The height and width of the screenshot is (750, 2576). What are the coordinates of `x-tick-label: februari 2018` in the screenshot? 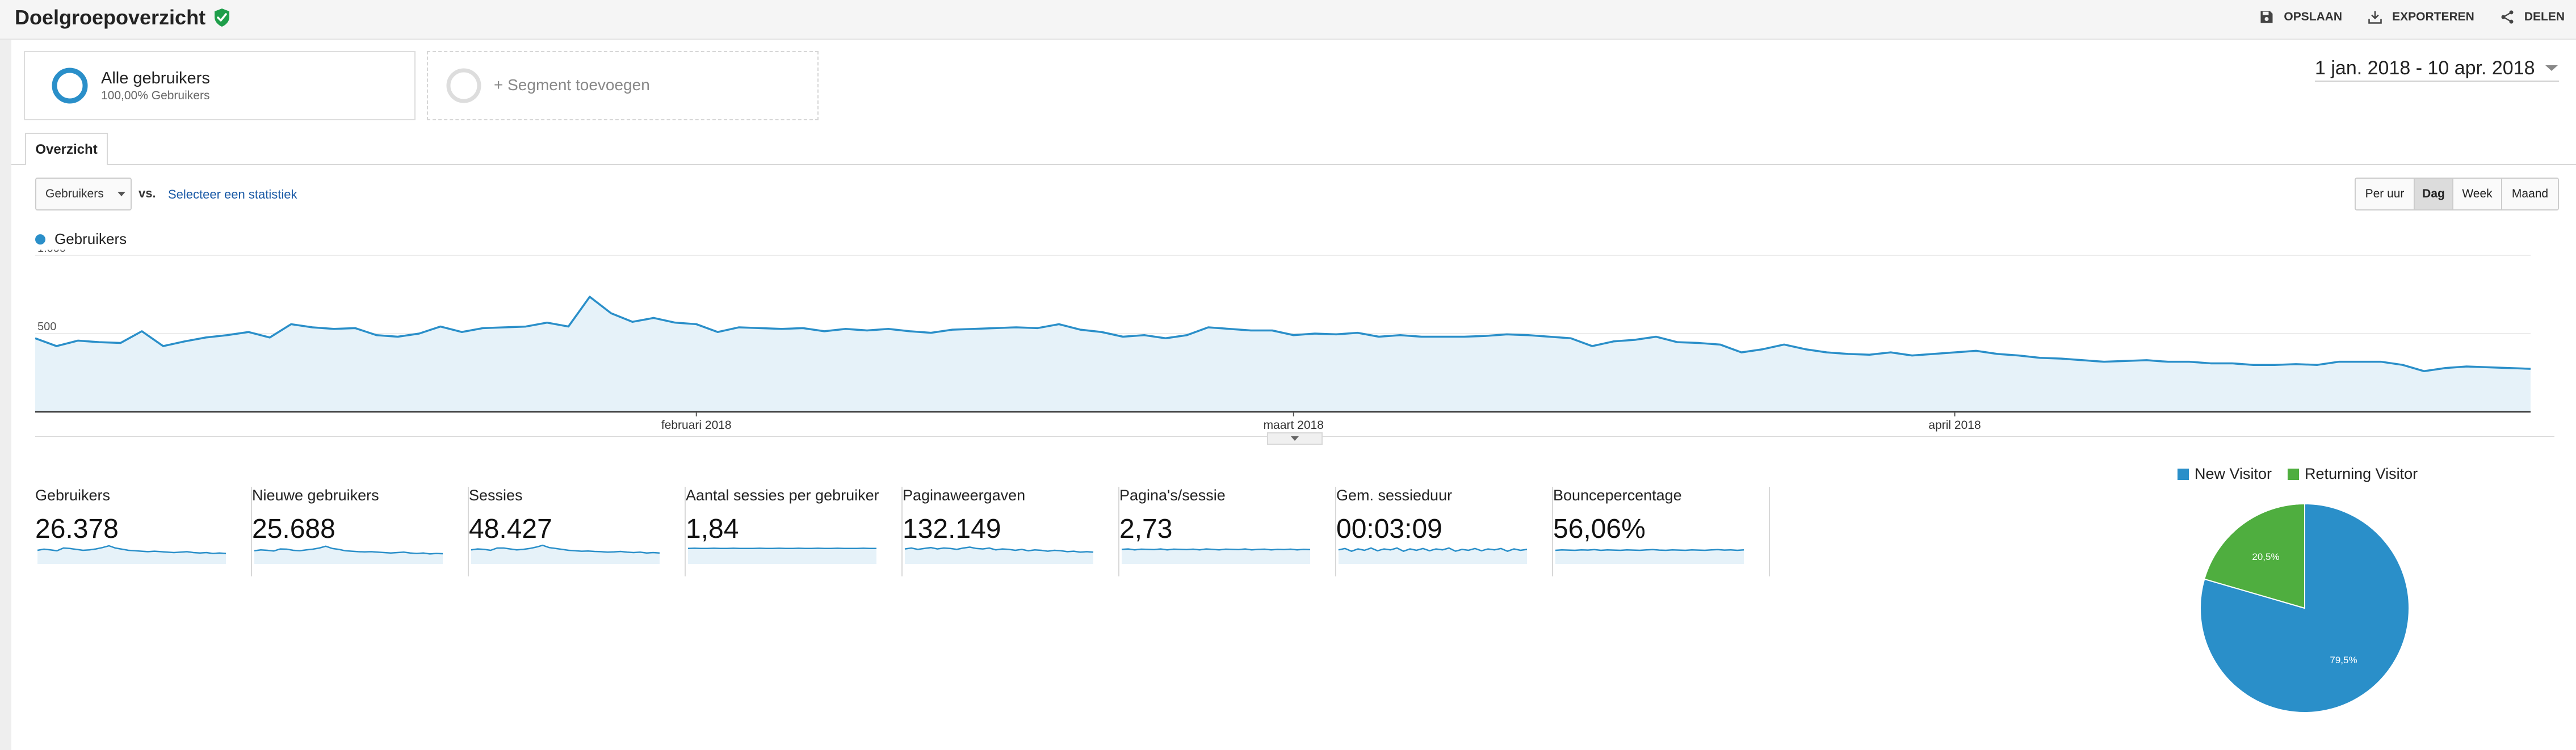 It's located at (697, 425).